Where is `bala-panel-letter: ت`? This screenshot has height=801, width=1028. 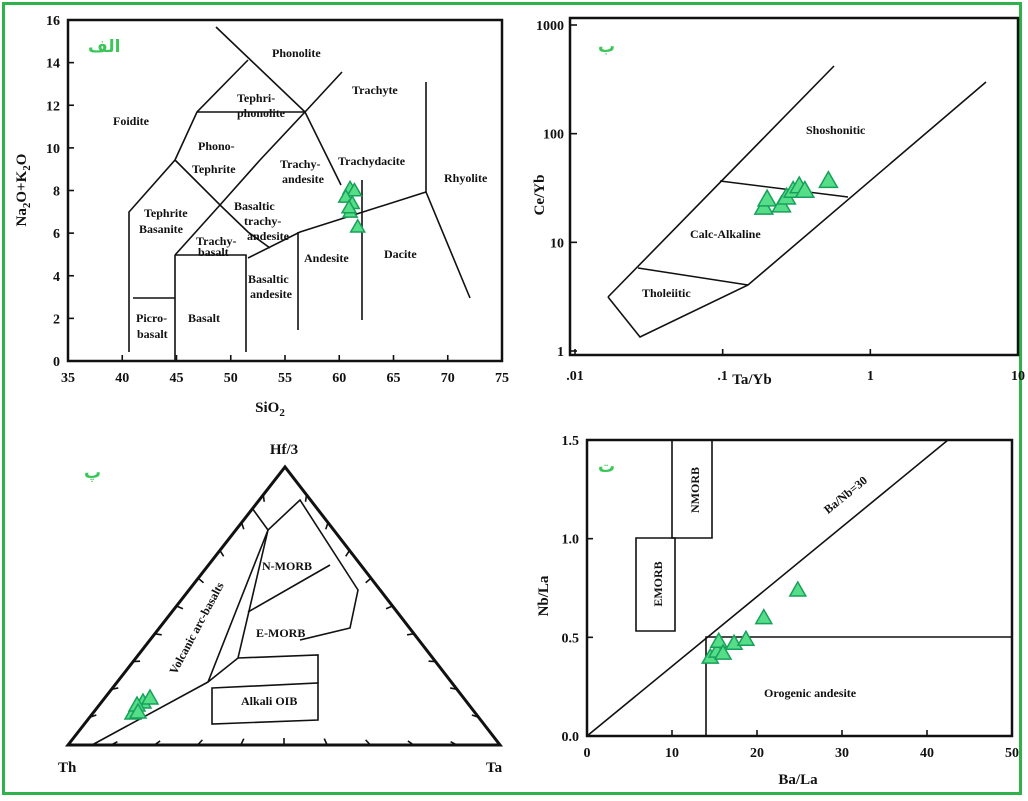
bala-panel-letter: ت is located at coordinates (606, 467).